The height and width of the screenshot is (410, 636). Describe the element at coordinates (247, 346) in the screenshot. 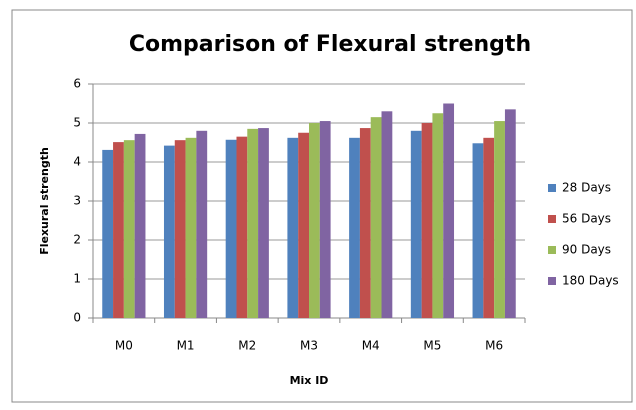

I see `x-tick-label: M2` at that location.